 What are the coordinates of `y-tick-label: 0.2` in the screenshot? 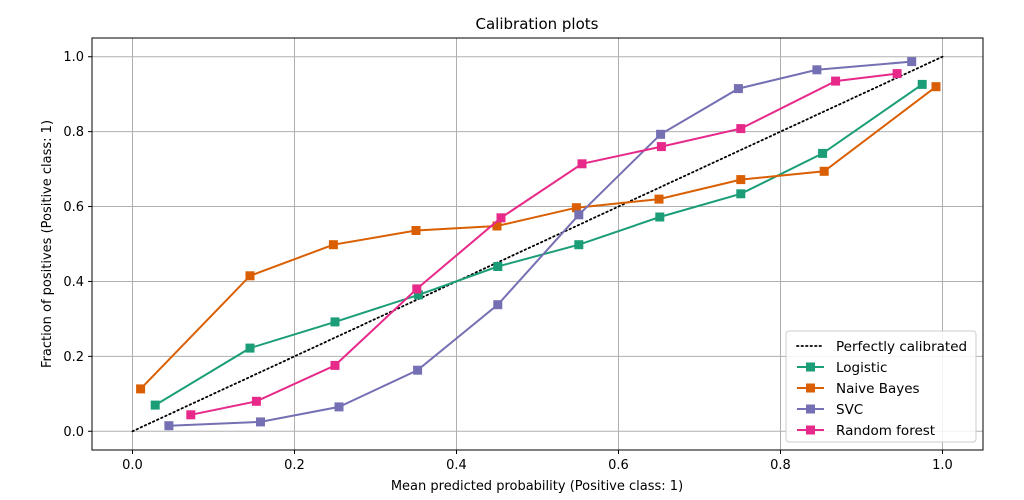 It's located at (73, 357).